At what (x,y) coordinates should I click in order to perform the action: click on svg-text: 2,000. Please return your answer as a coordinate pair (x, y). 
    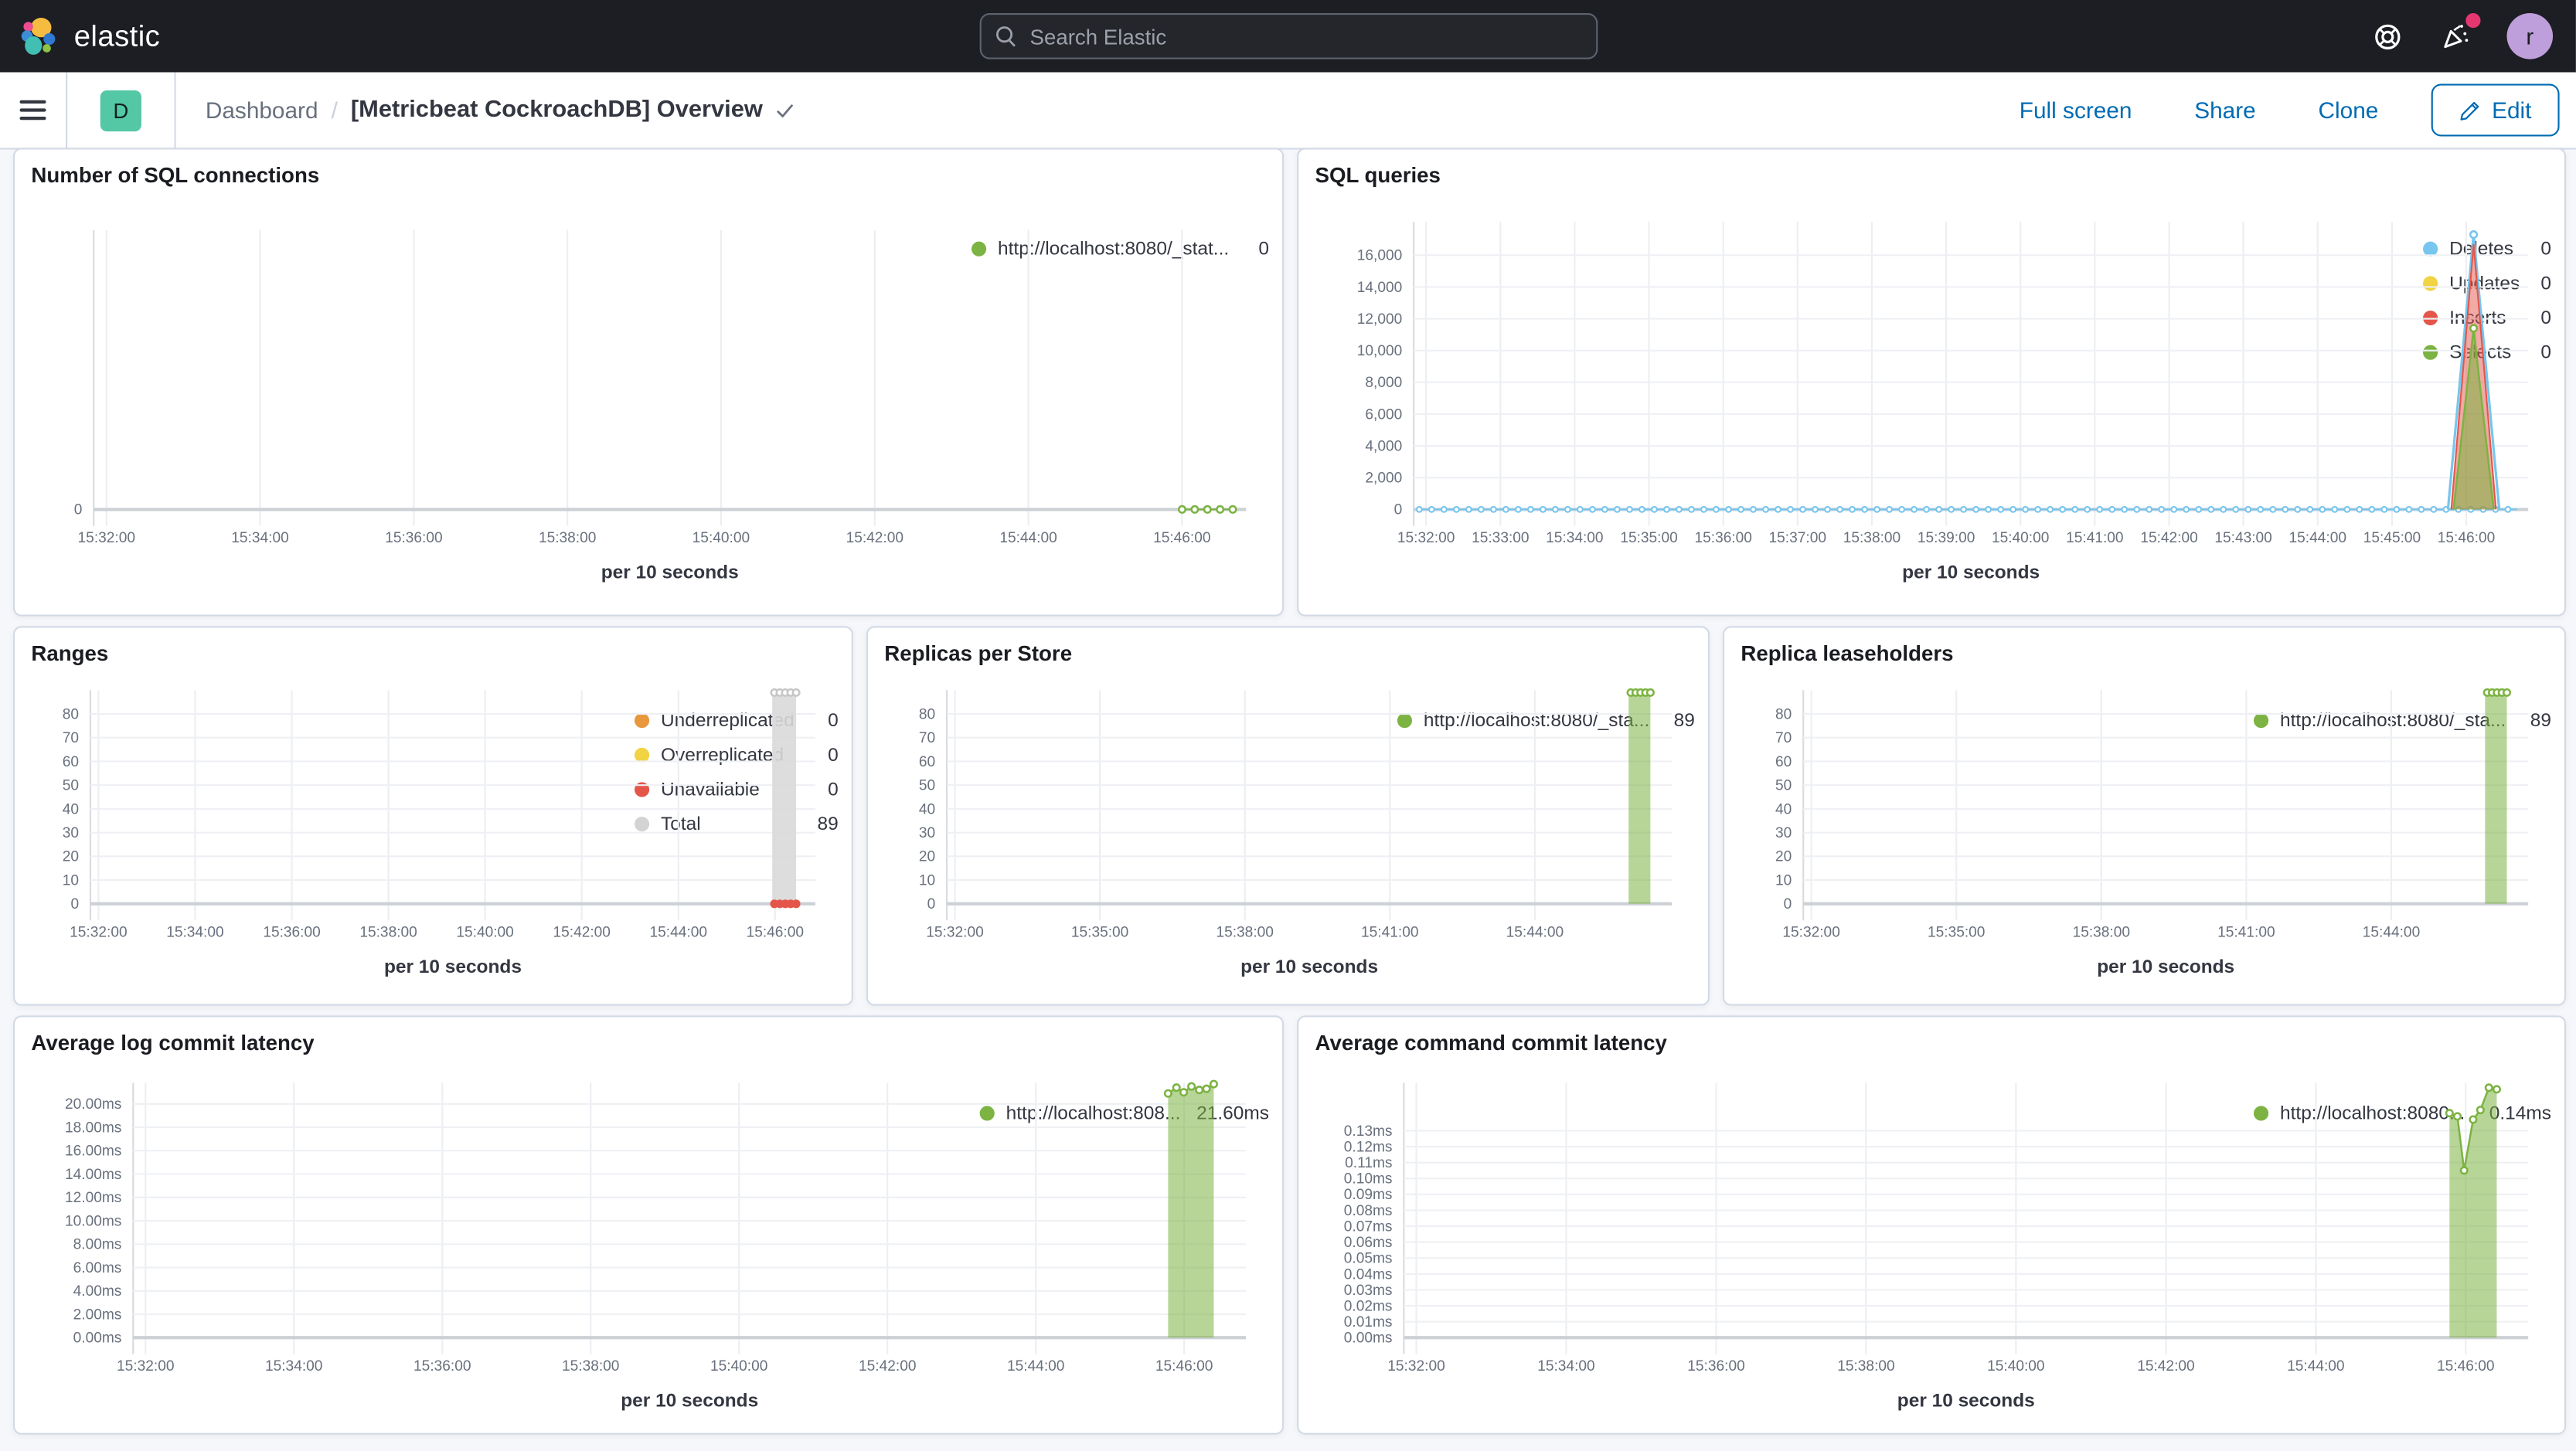
    Looking at the image, I should click on (1383, 479).